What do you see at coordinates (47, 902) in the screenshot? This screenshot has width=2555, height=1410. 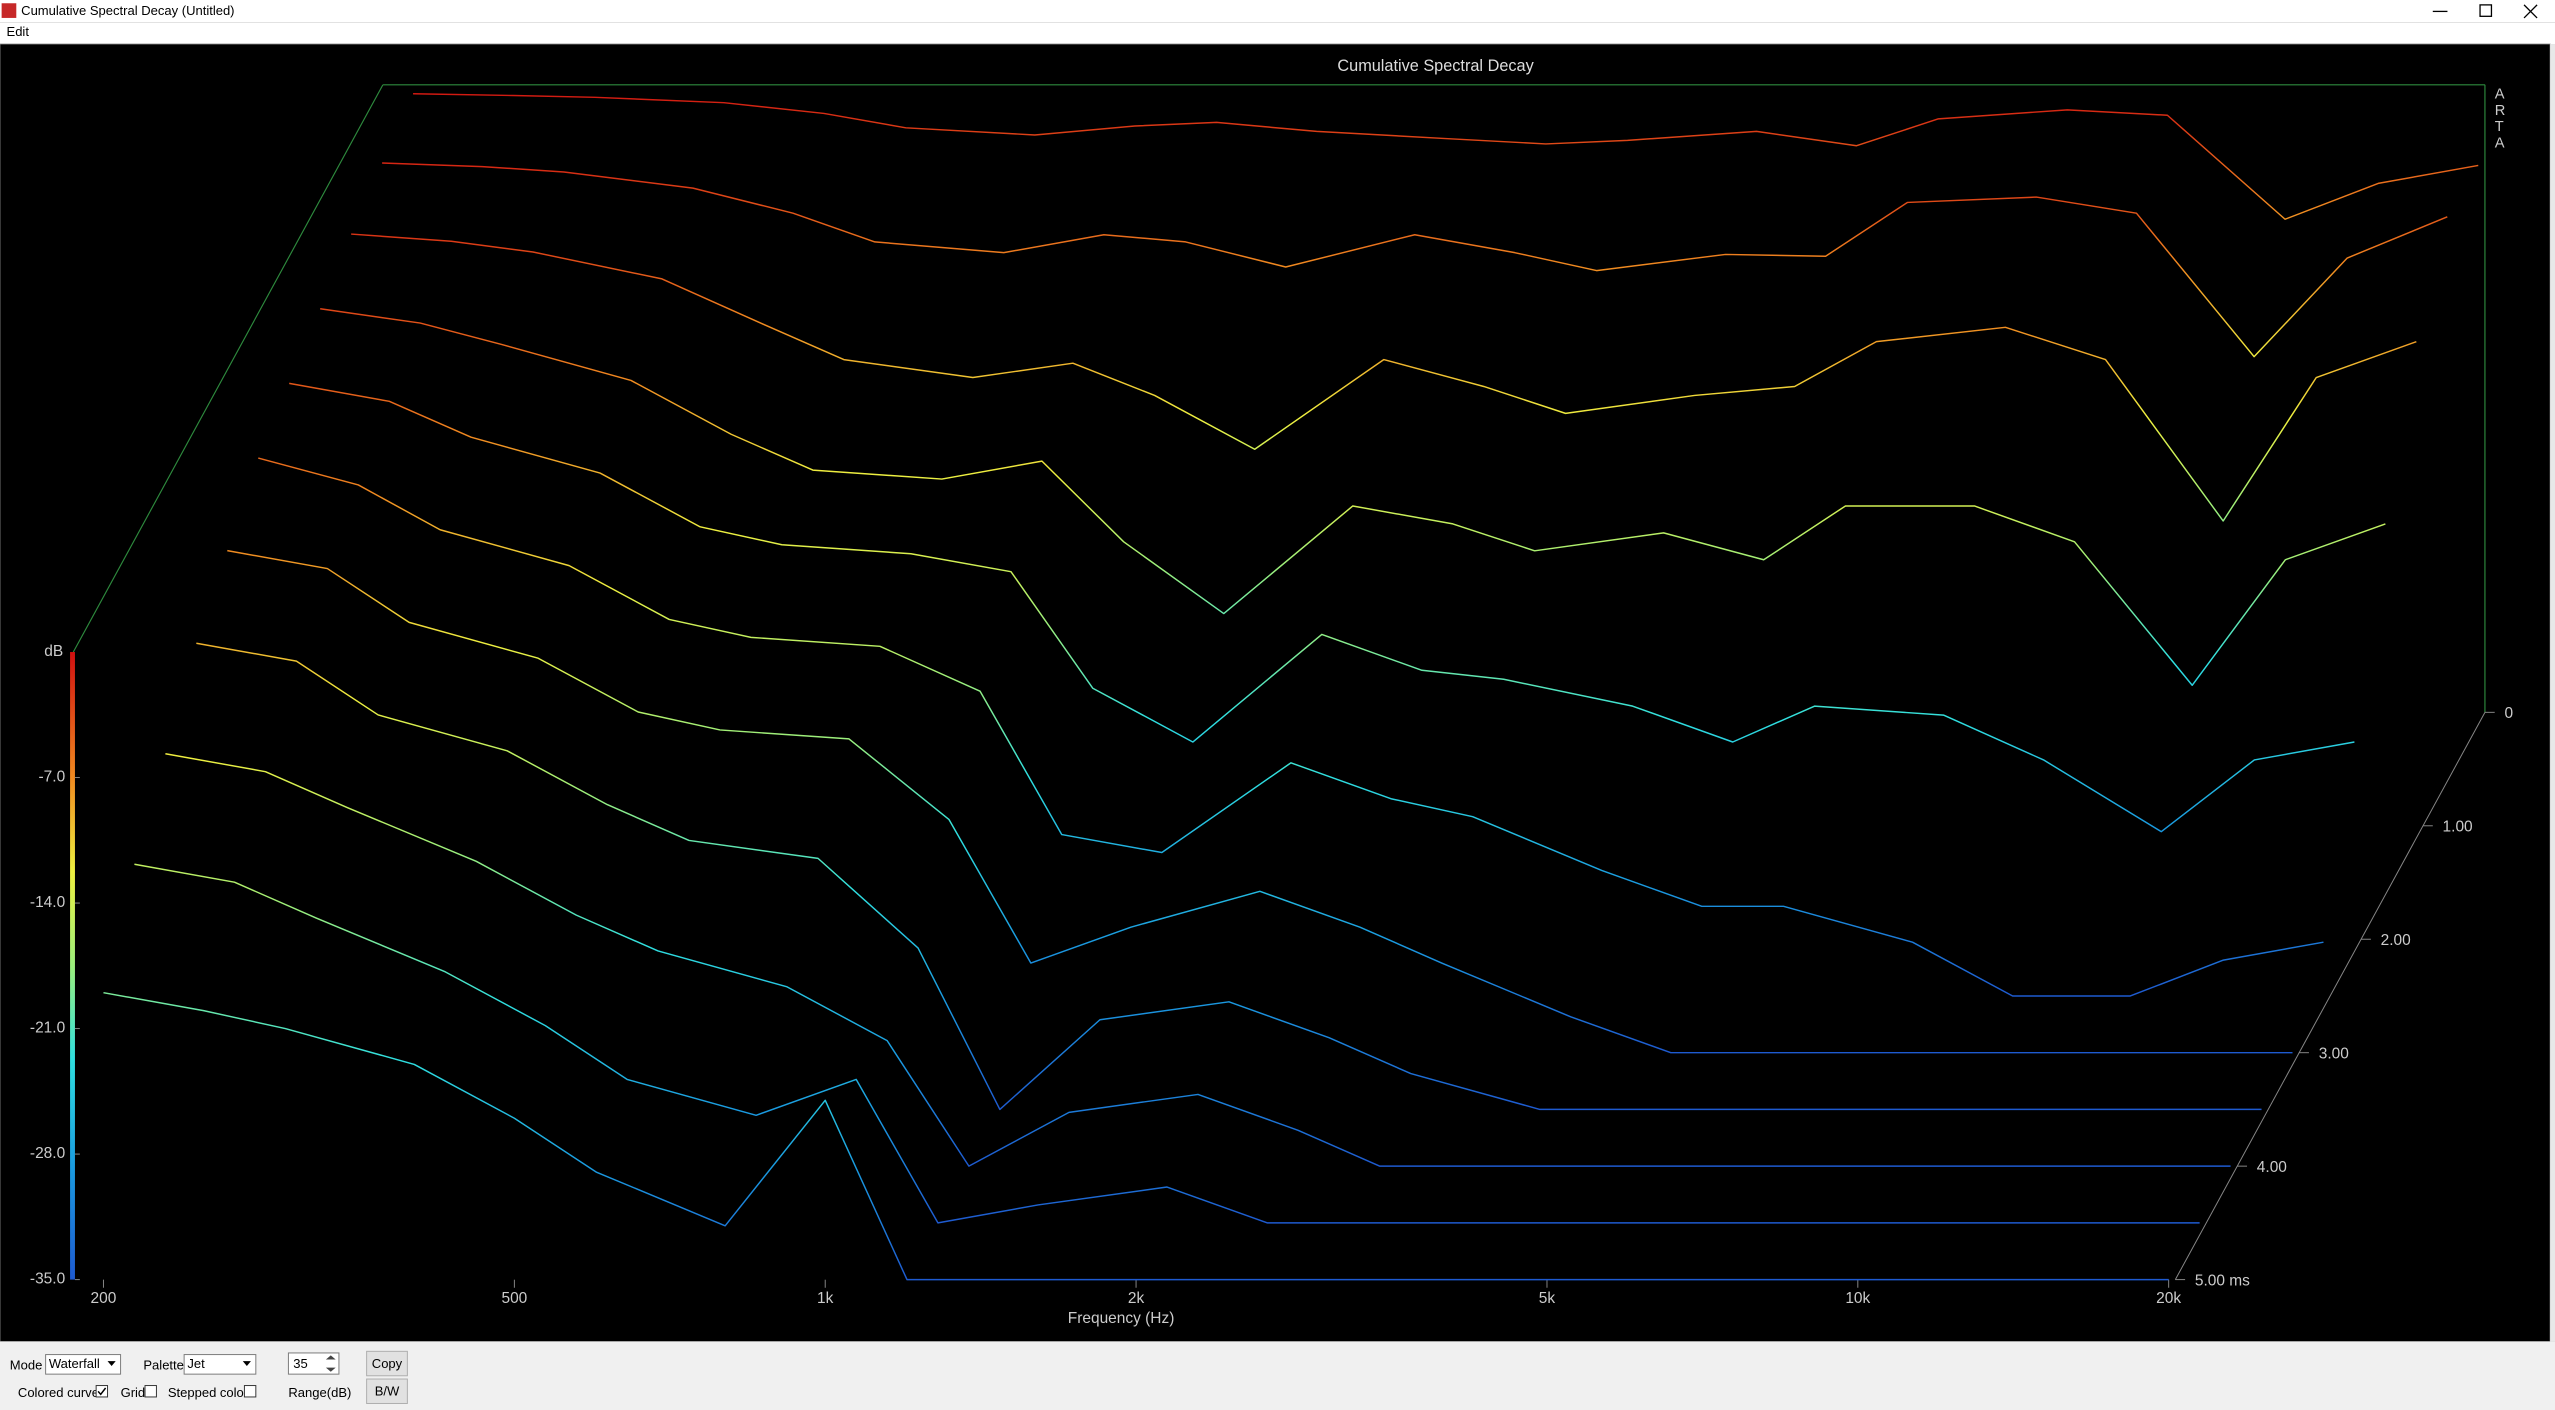 I see `y-tick-label: -14.0` at bounding box center [47, 902].